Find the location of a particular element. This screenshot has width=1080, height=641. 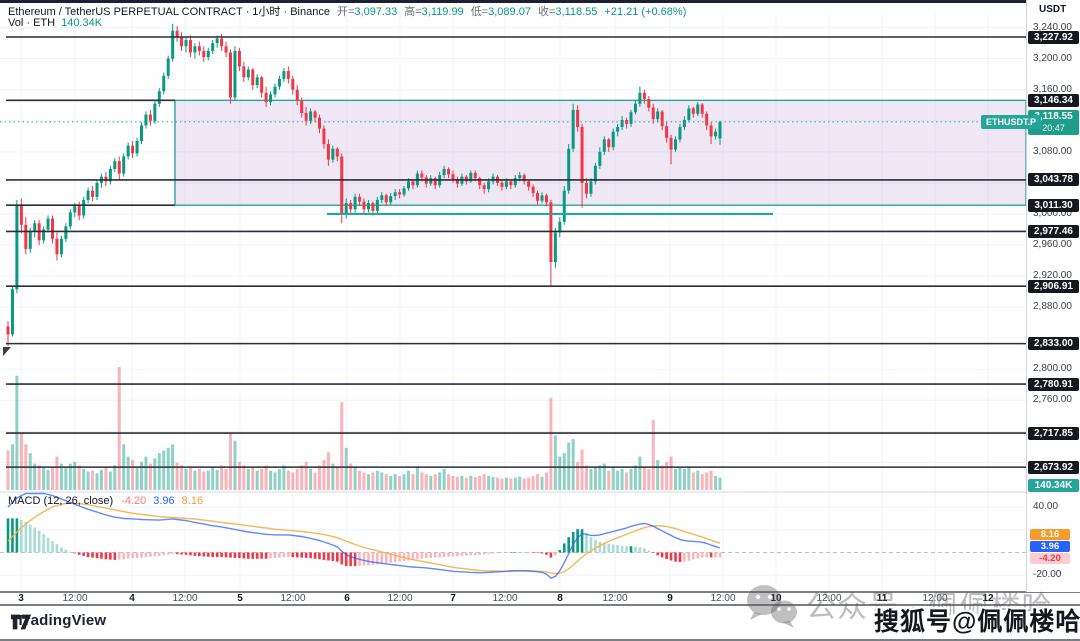

macd-value-badge: 3.96 is located at coordinates (1050, 546).